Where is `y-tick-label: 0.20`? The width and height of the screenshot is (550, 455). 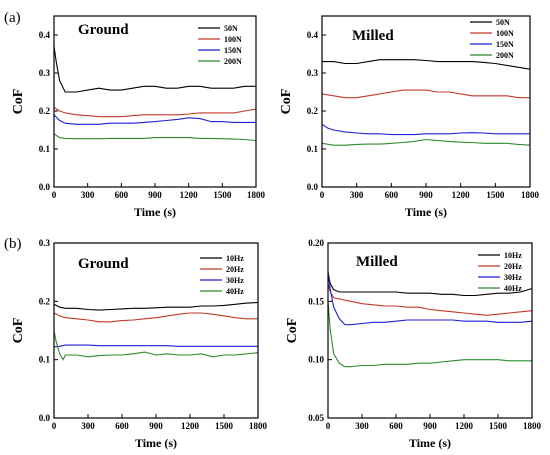
y-tick-label: 0.20 is located at coordinates (316, 243).